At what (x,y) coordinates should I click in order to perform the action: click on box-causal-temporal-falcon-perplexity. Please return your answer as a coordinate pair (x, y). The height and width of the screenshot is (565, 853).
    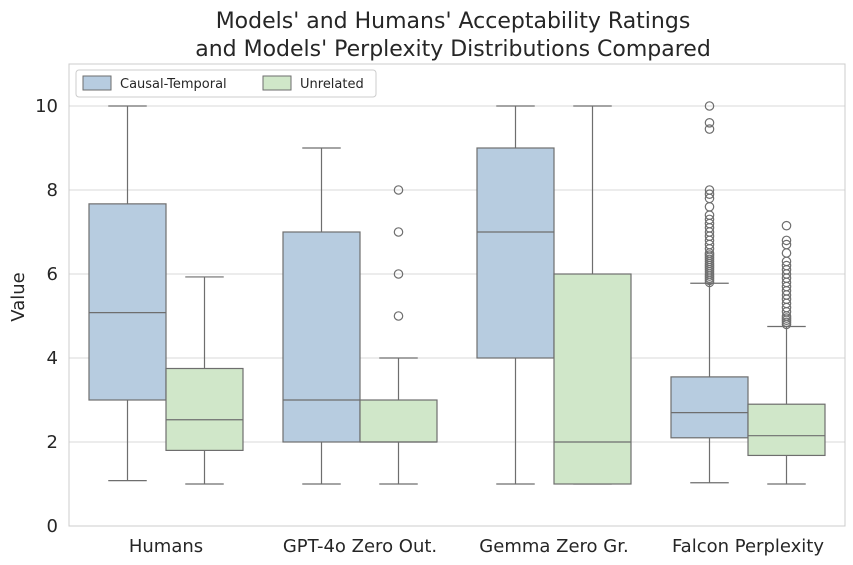
    Looking at the image, I should click on (709, 292).